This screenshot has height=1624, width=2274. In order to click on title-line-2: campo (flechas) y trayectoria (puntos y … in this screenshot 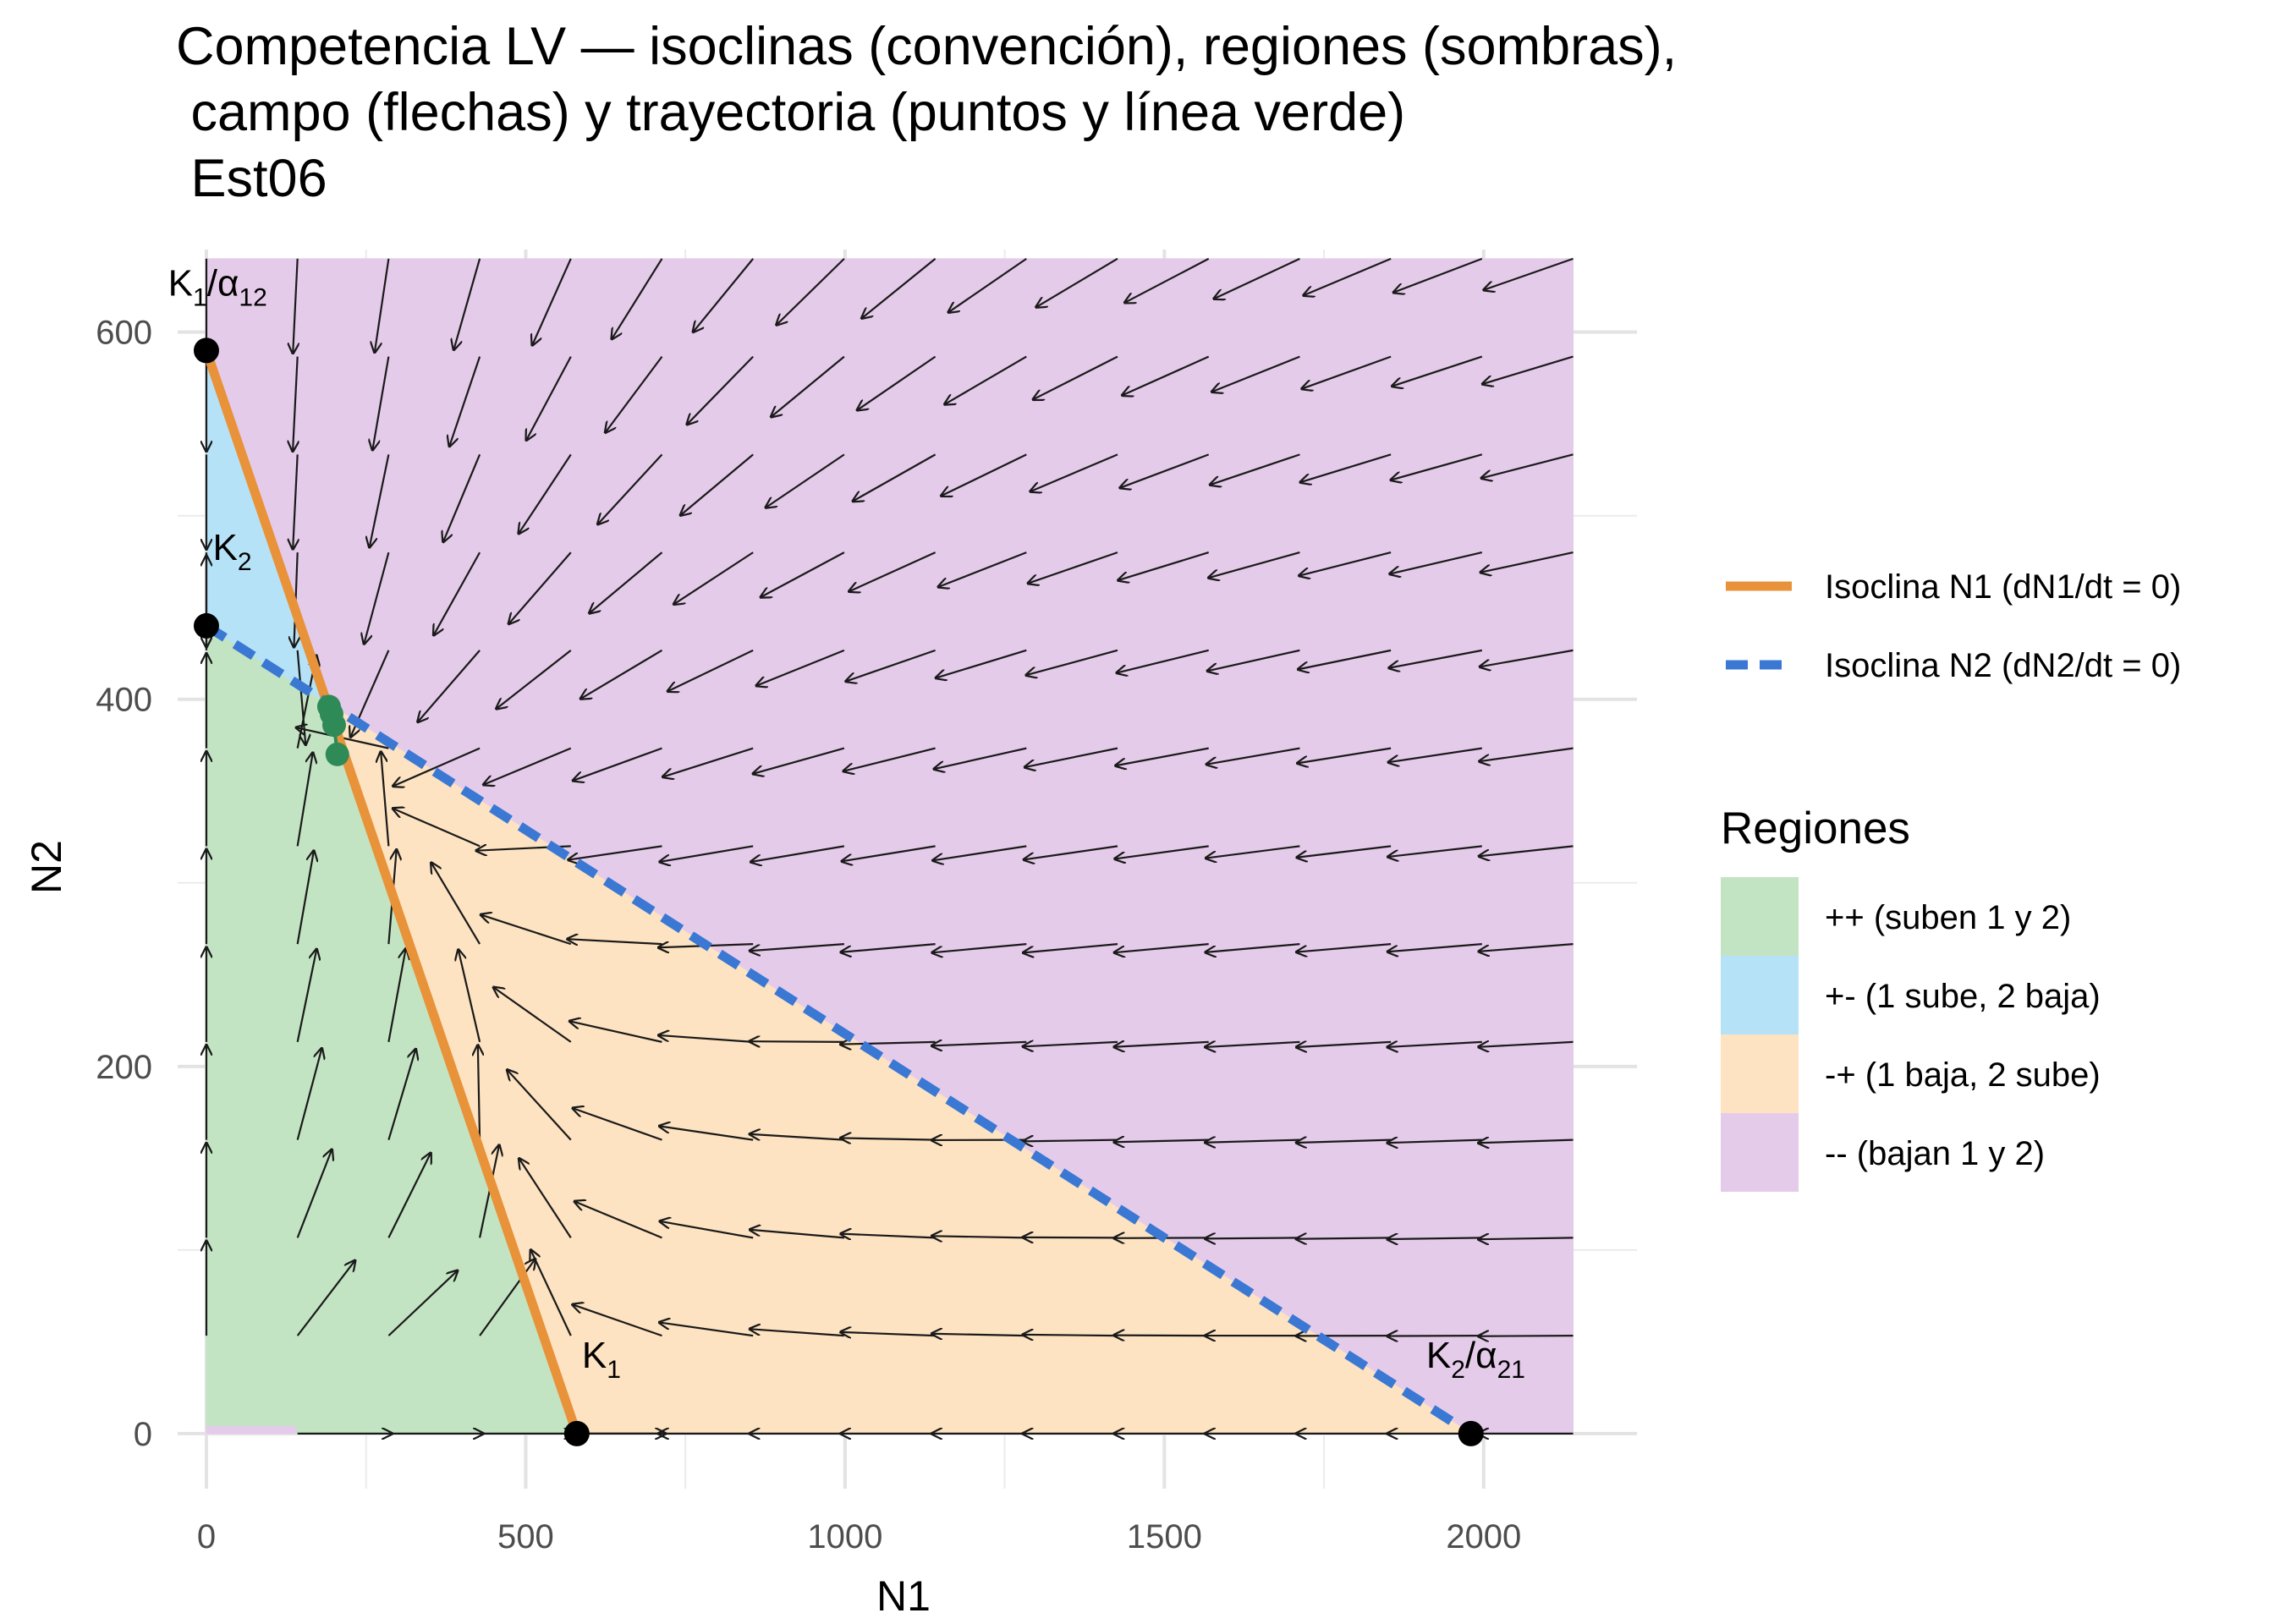, I will do `click(790, 113)`.